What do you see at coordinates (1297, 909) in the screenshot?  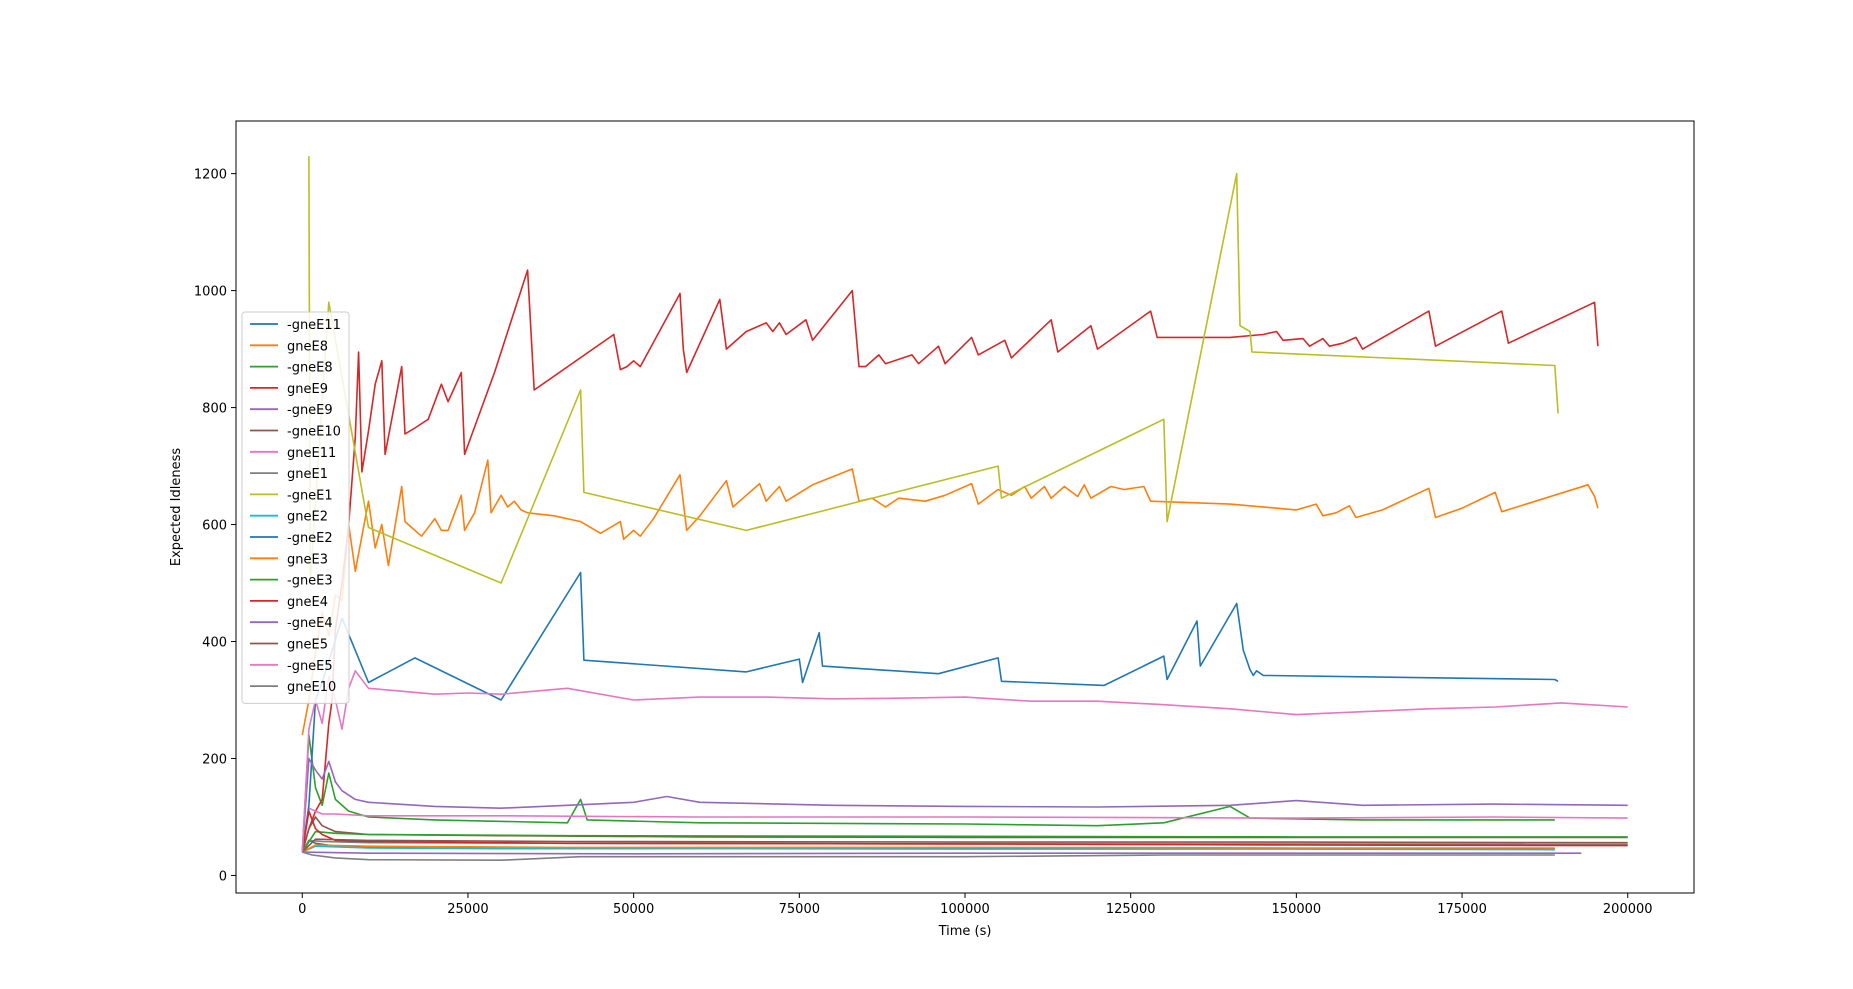 I see `x-tick-label: 150000` at bounding box center [1297, 909].